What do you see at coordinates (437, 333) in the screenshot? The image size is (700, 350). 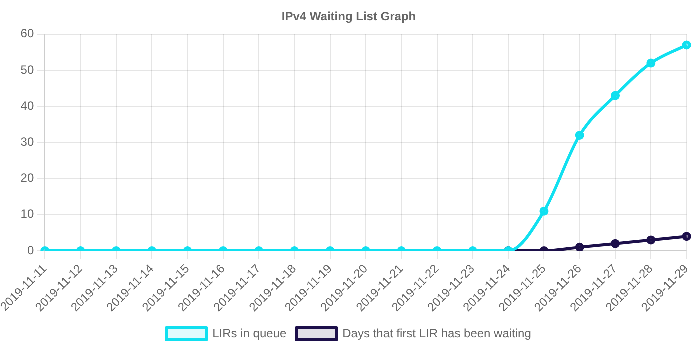 I see `legend-label: Days that first LIR has been waiting` at bounding box center [437, 333].